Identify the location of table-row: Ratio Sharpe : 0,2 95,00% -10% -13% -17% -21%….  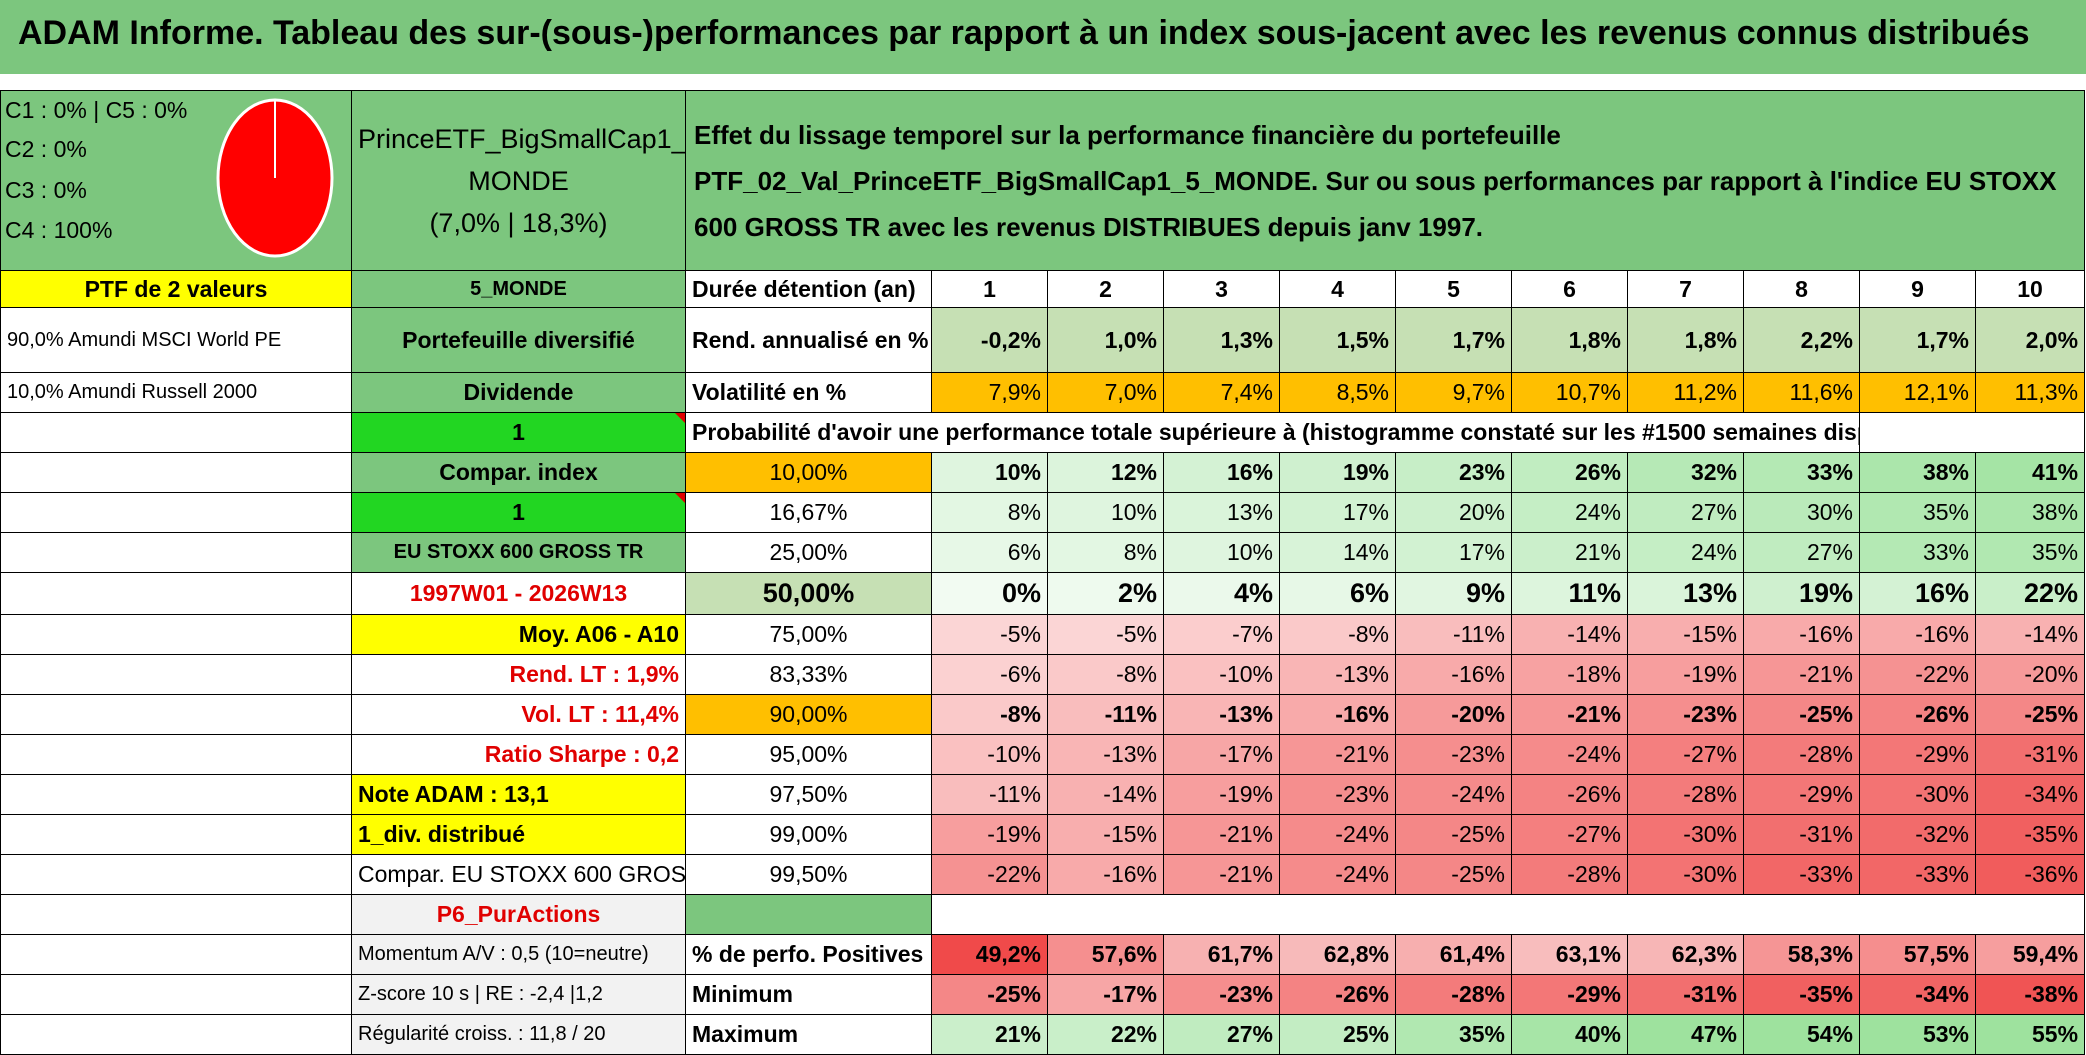
(1043, 754).